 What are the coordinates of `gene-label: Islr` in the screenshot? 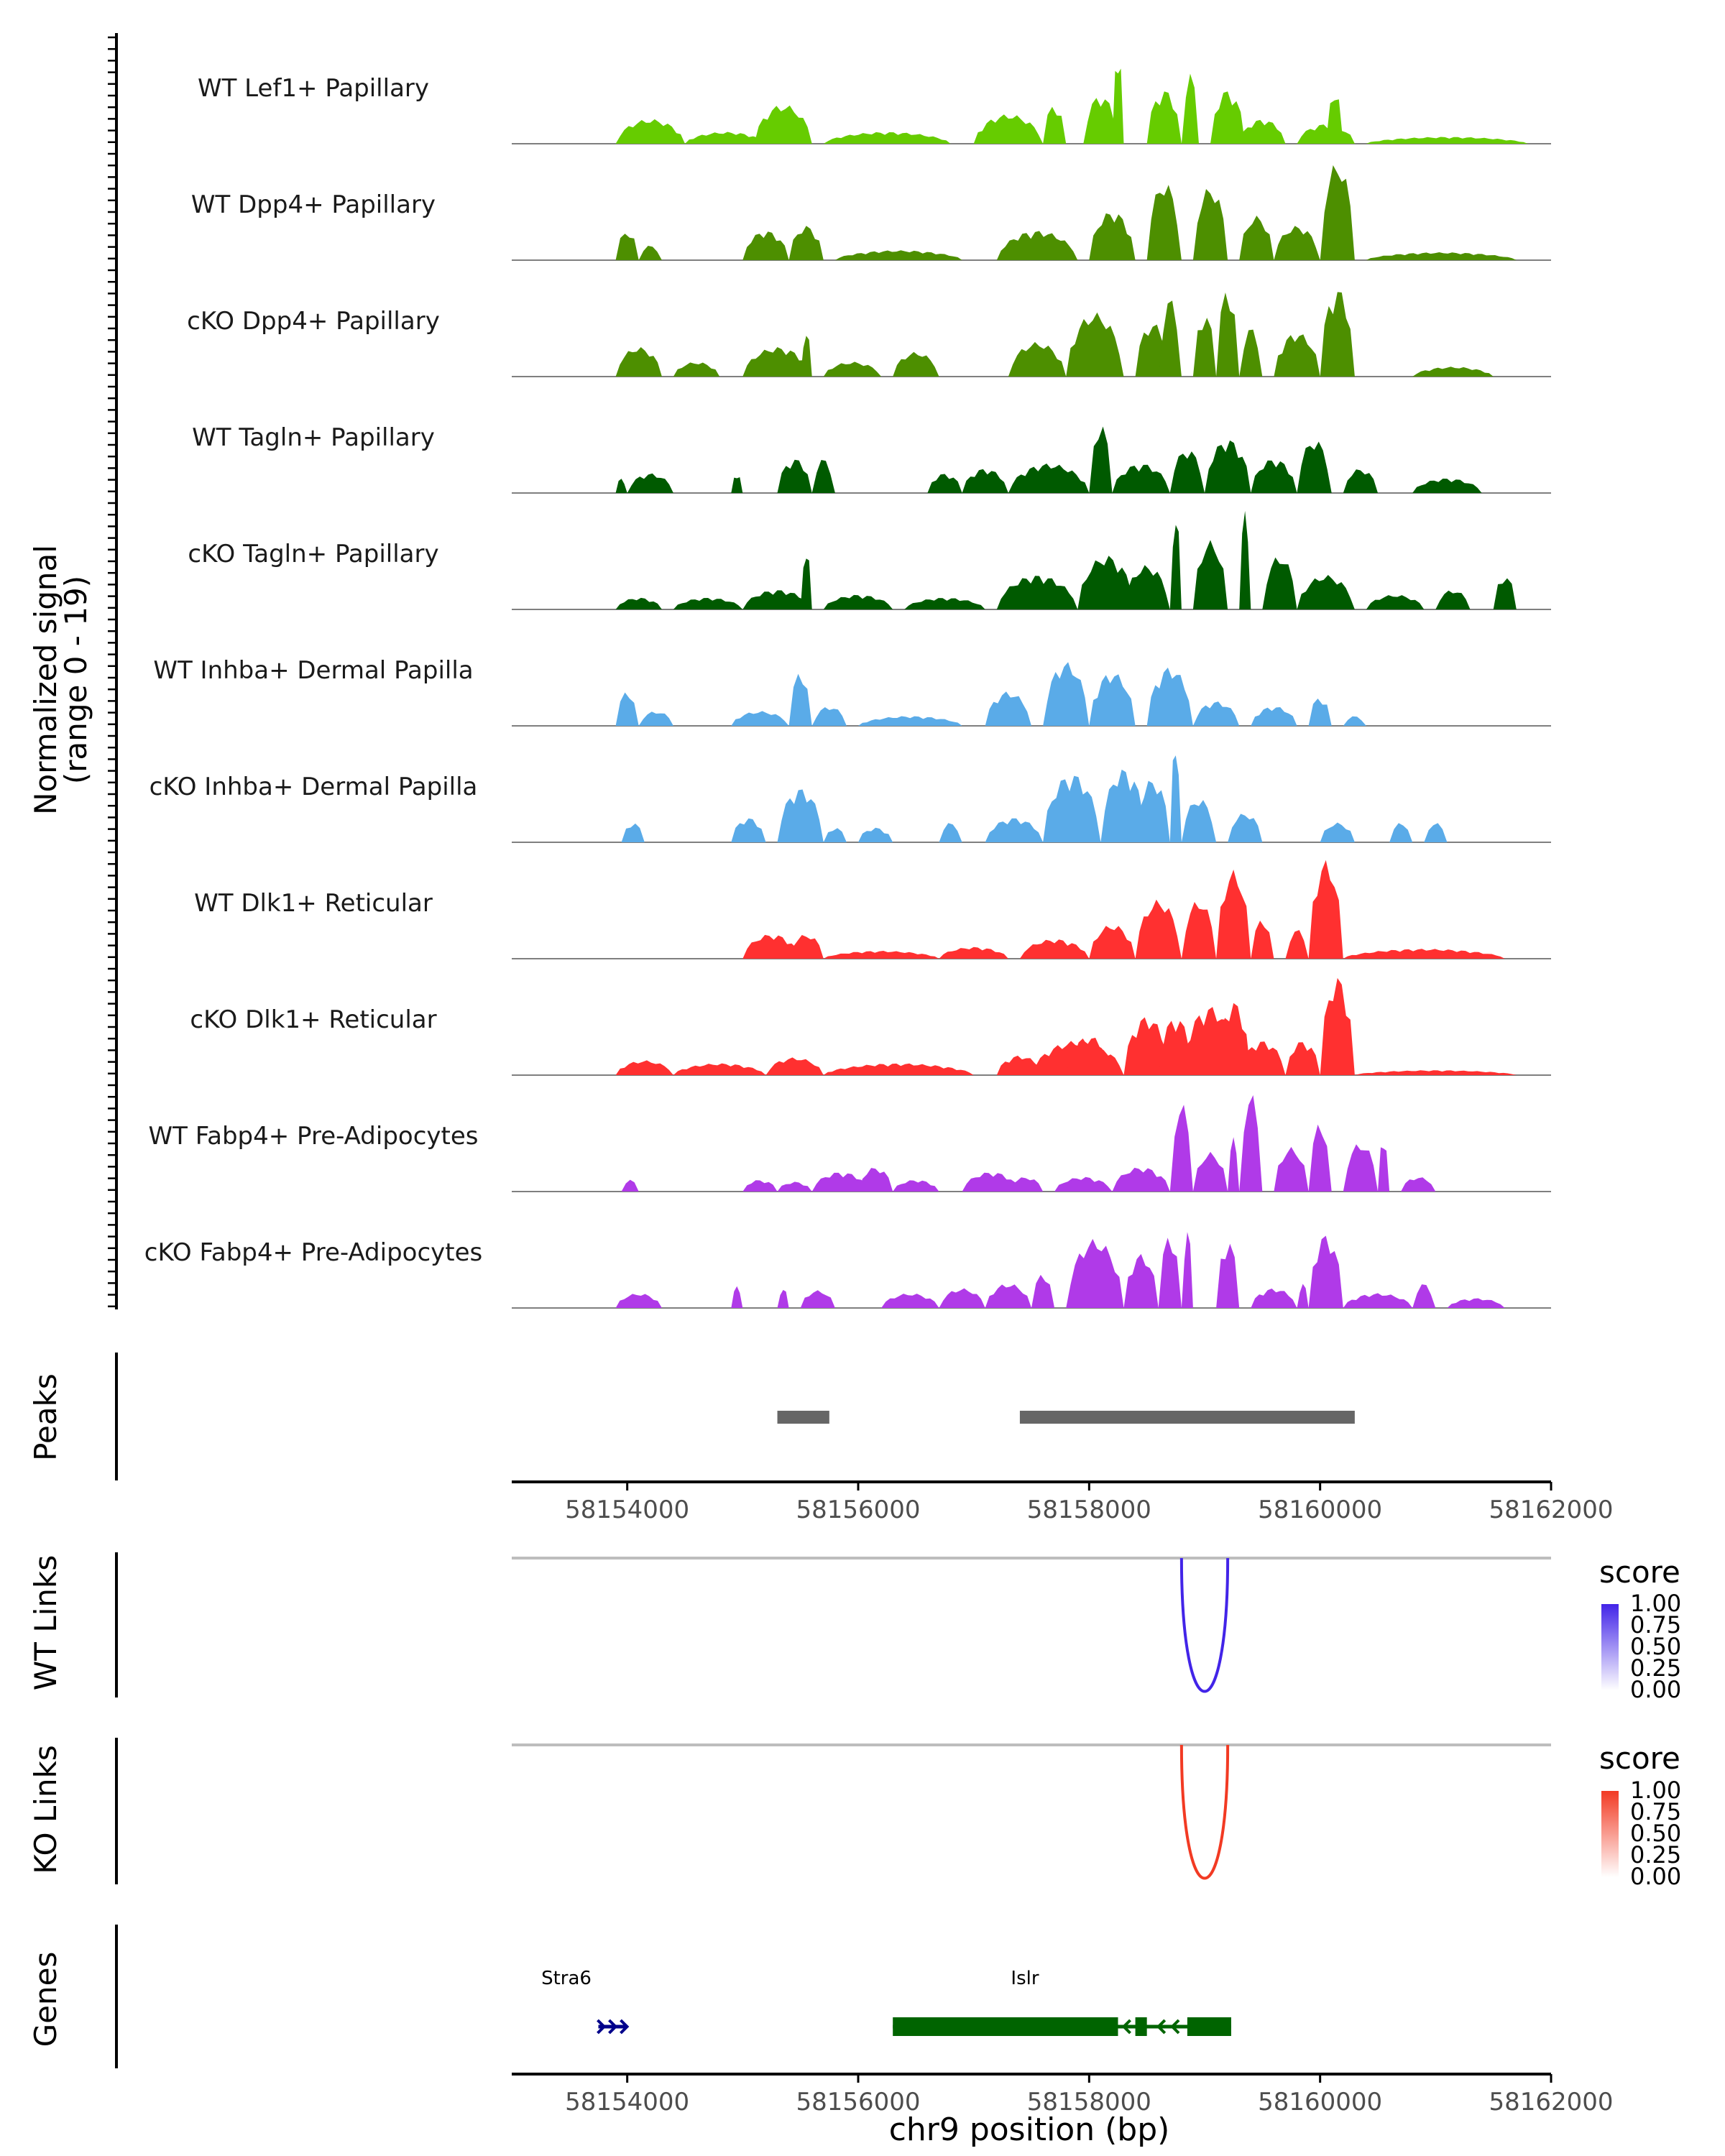 It's located at (1025, 1978).